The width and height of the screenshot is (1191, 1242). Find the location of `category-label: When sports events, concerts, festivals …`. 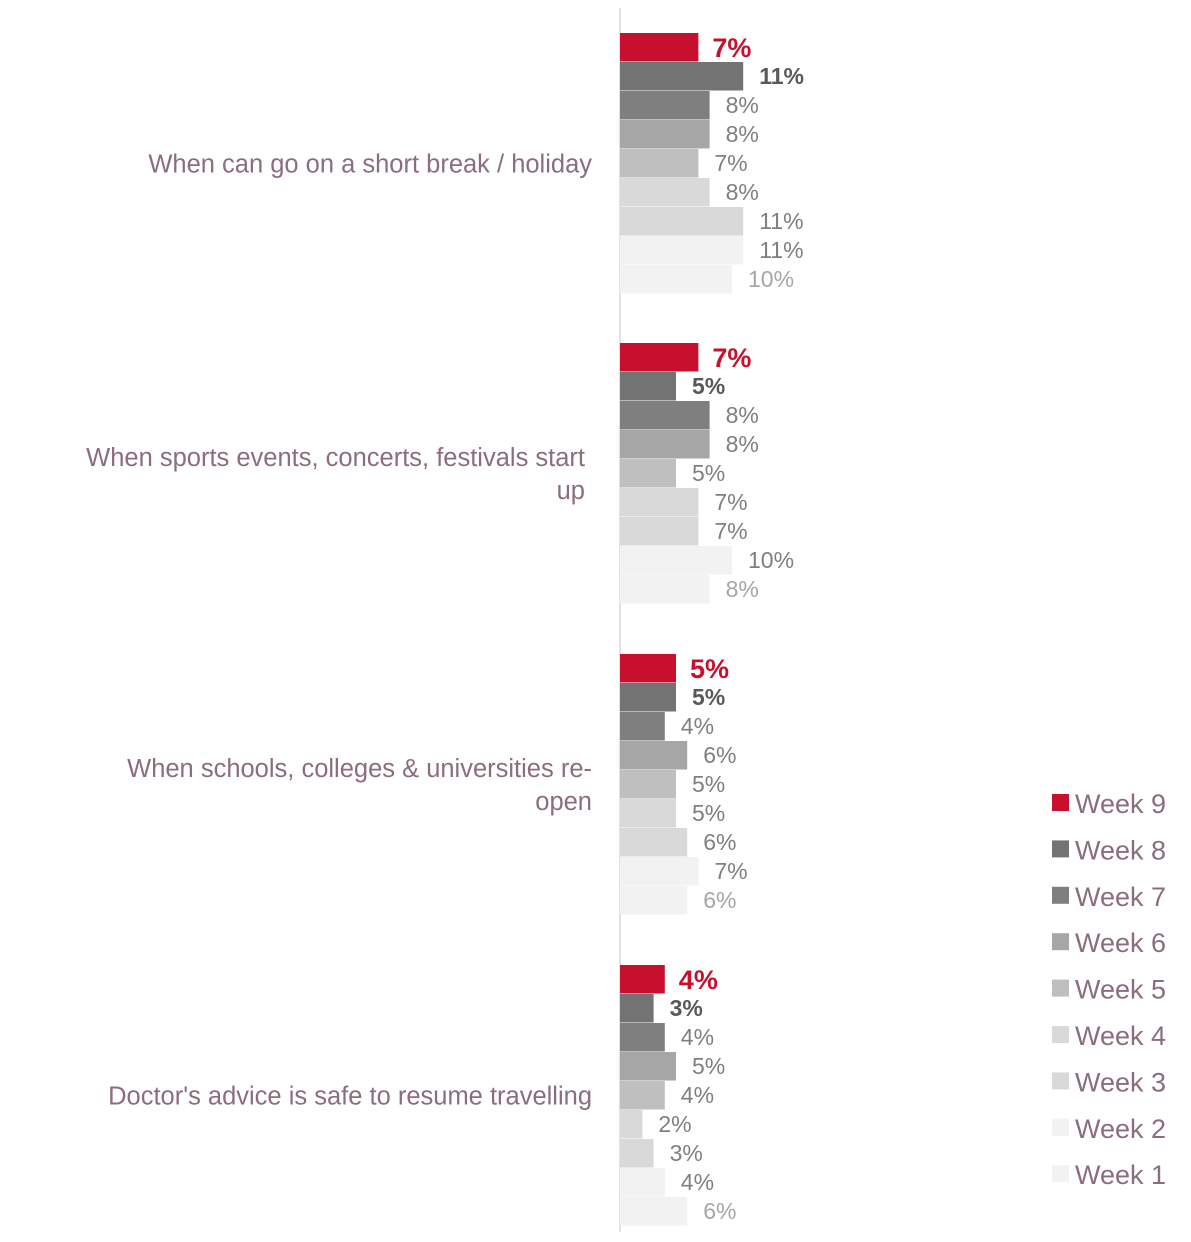

category-label: When sports events, concerts, festivals … is located at coordinates (335, 474).